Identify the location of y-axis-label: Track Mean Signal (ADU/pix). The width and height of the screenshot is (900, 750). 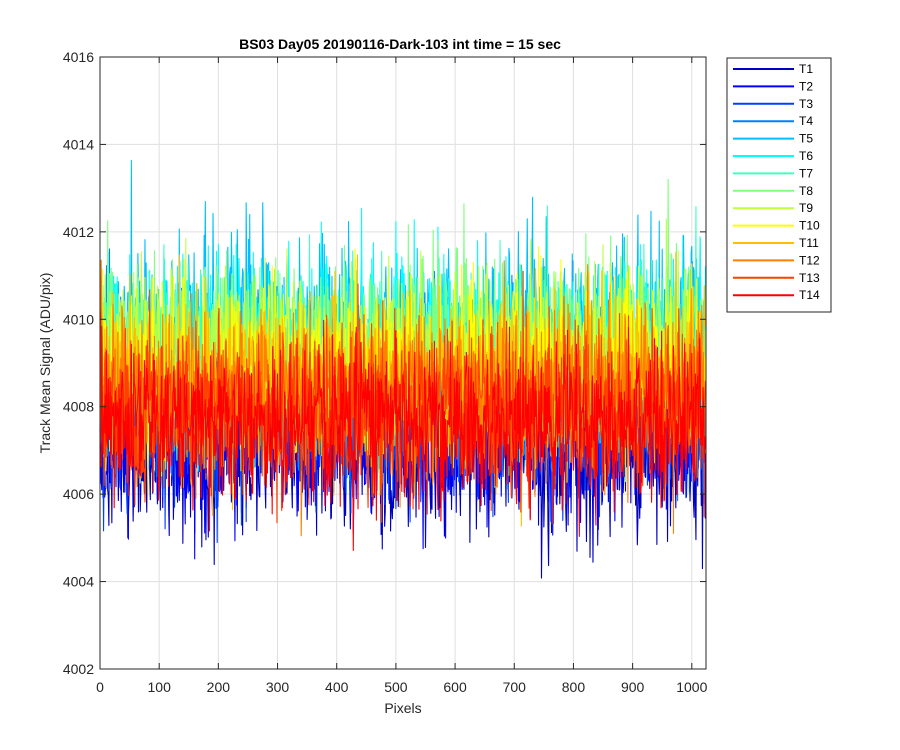
(45, 363).